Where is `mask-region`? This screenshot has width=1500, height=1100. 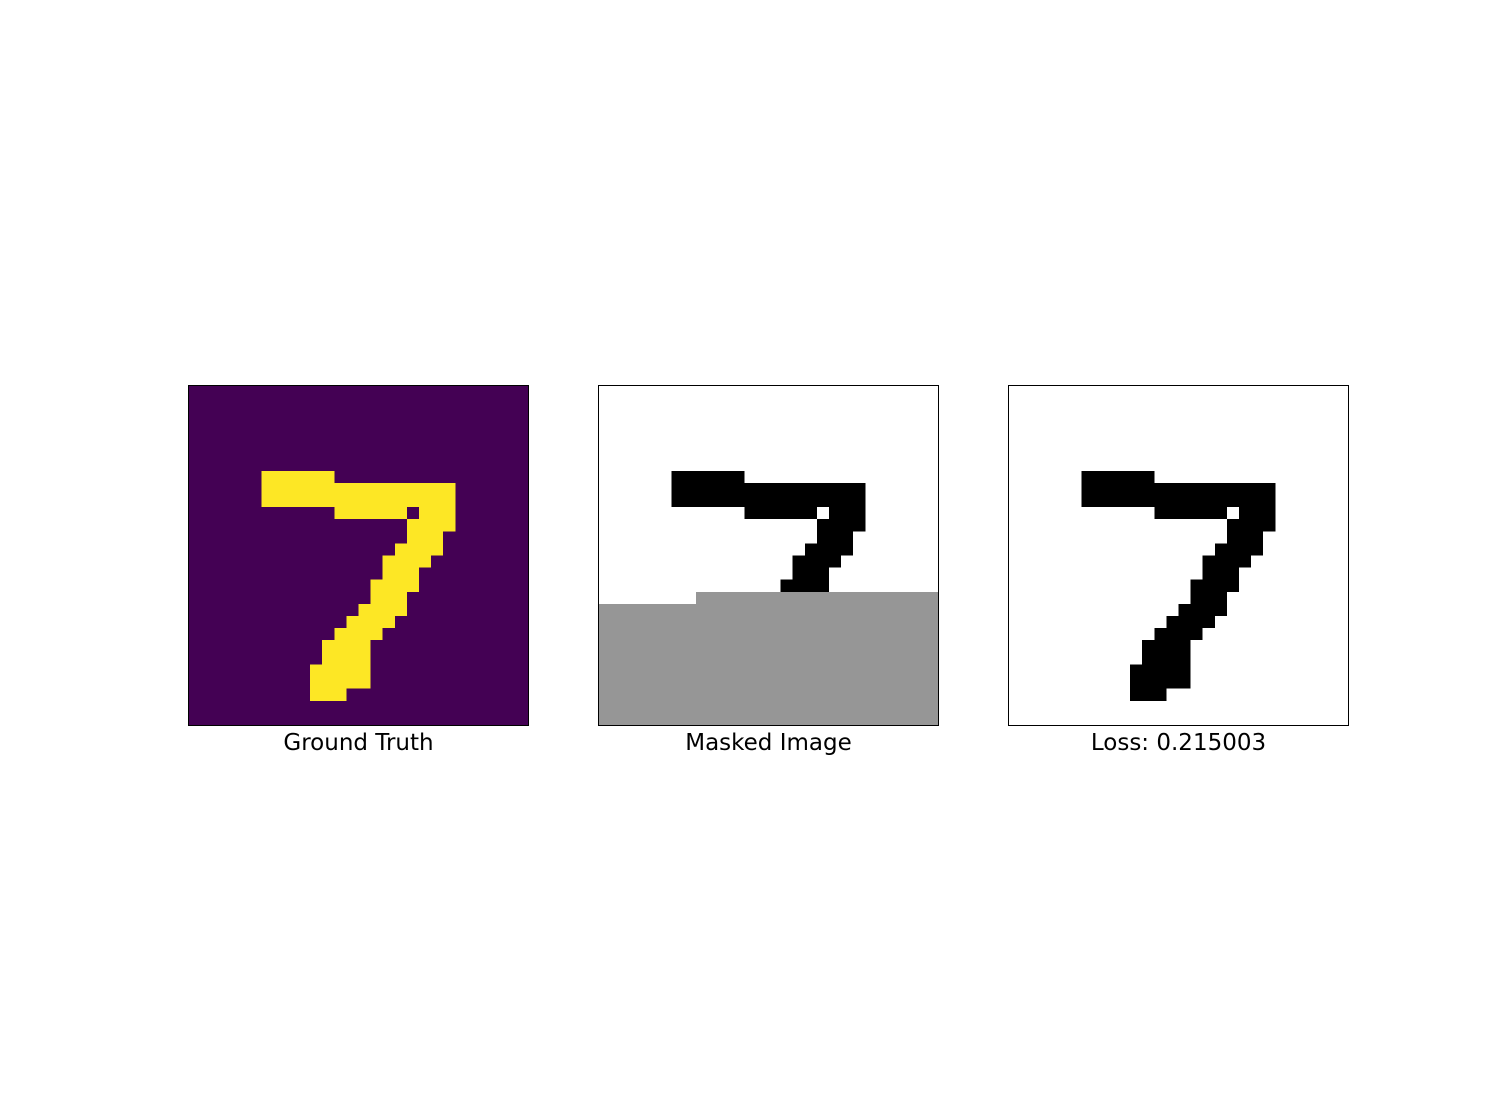 mask-region is located at coordinates (768, 664).